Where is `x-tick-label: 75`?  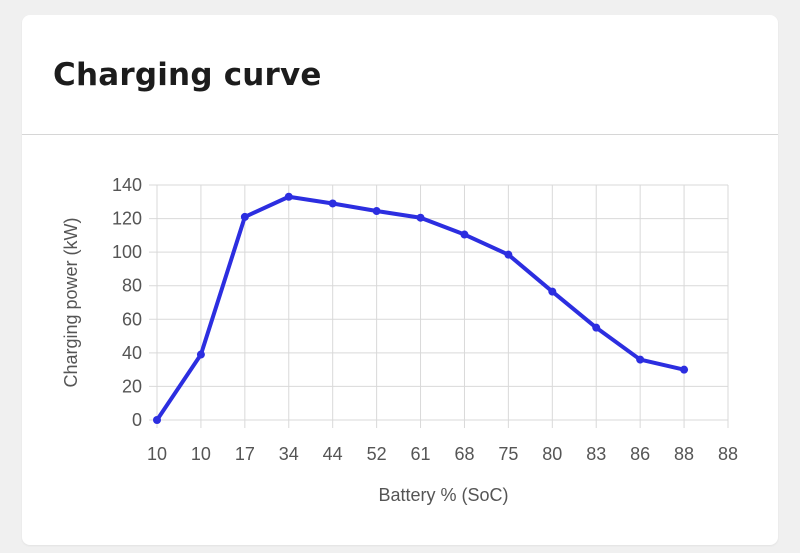 x-tick-label: 75 is located at coordinates (508, 454).